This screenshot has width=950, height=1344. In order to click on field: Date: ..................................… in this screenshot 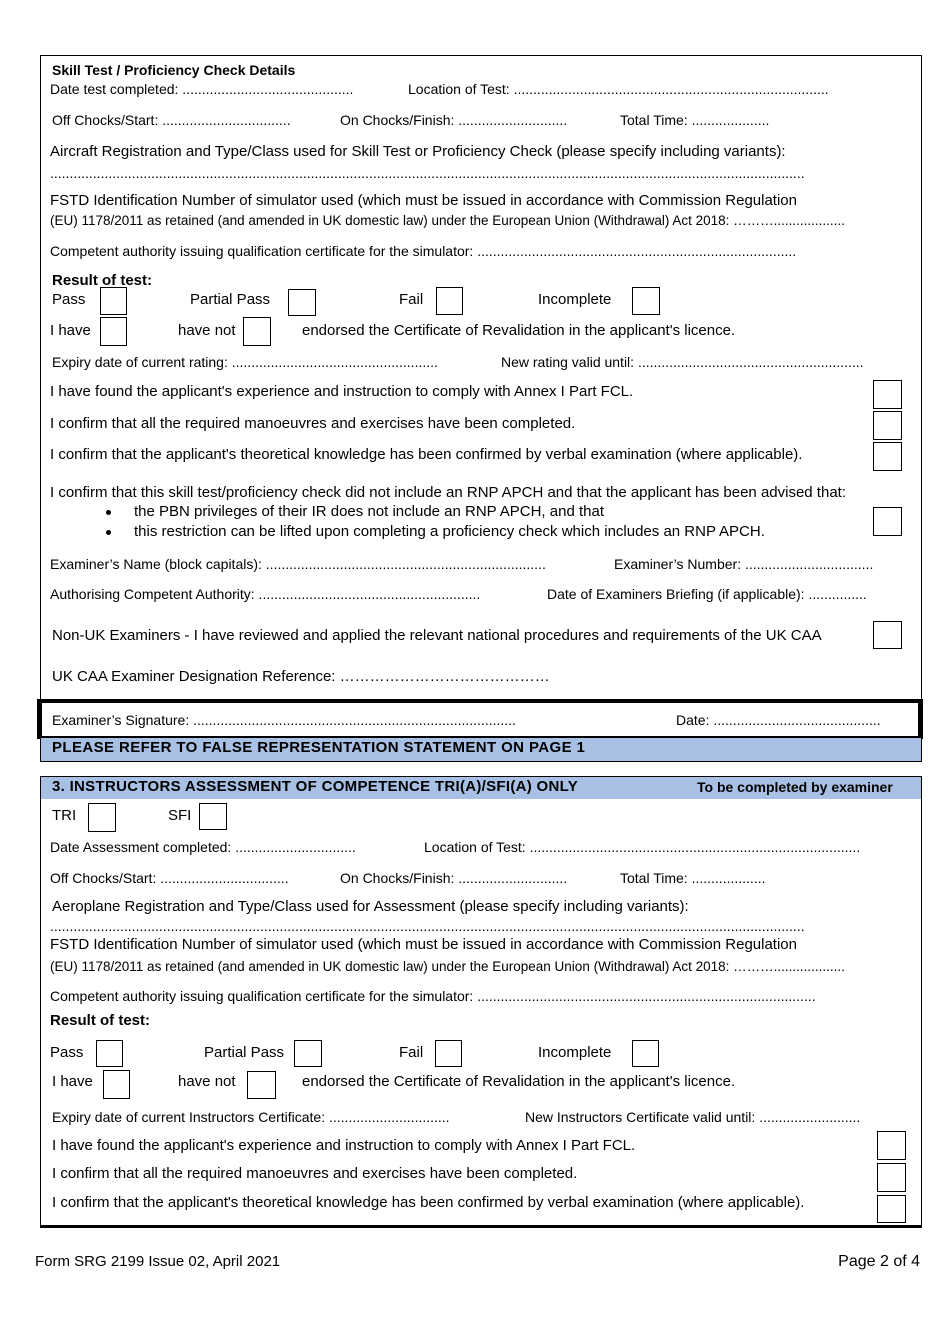, I will do `click(778, 720)`.